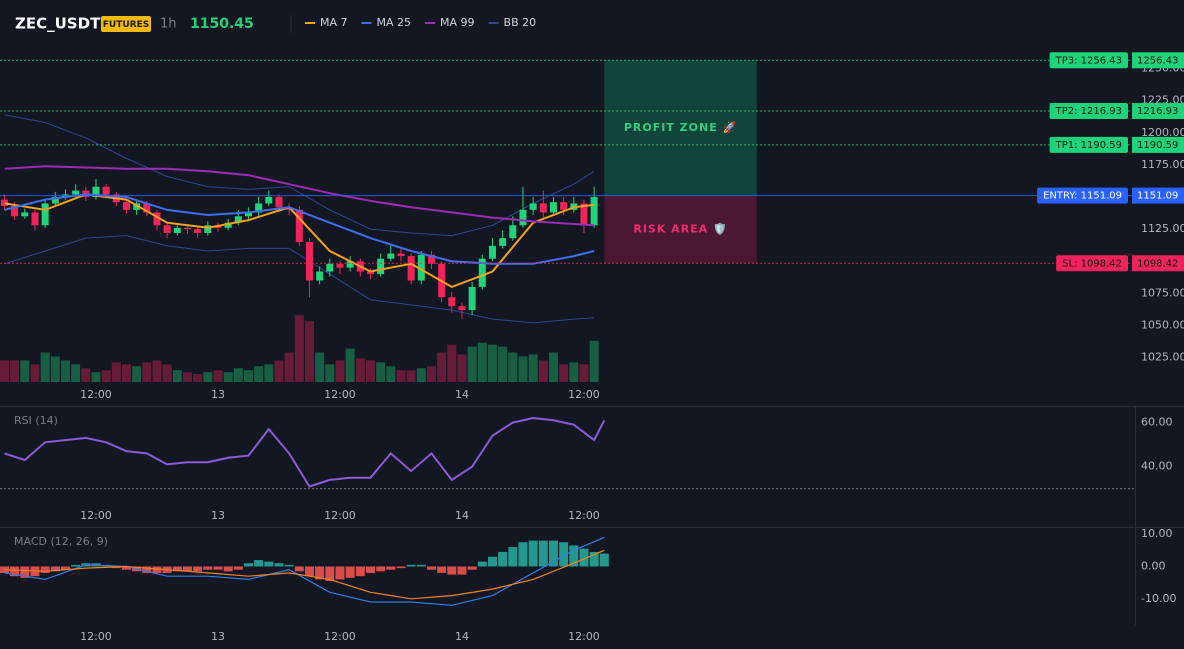 The height and width of the screenshot is (649, 1184). I want to click on level-label: ENTRY: 1151.09, so click(1082, 196).